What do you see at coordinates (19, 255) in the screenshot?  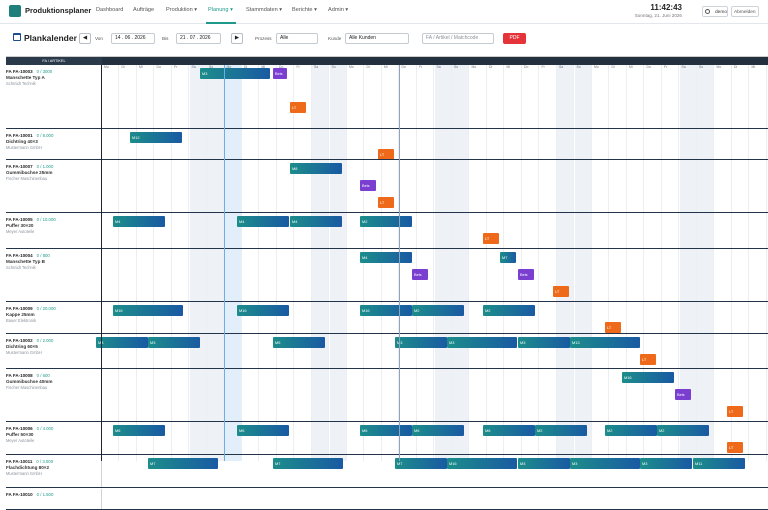 I see `fa-number: FA FA-10004` at bounding box center [19, 255].